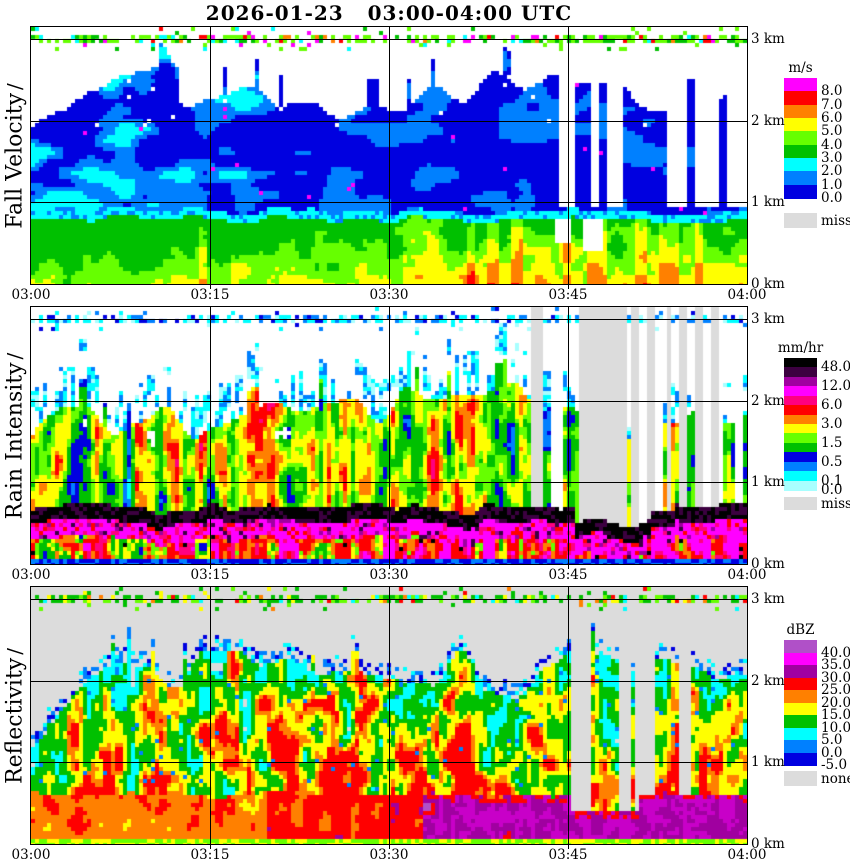 This screenshot has height=868, width=850. What do you see at coordinates (14, 155) in the screenshot?
I see `y-axis-label-fall-velocity: Fall Velocity /` at bounding box center [14, 155].